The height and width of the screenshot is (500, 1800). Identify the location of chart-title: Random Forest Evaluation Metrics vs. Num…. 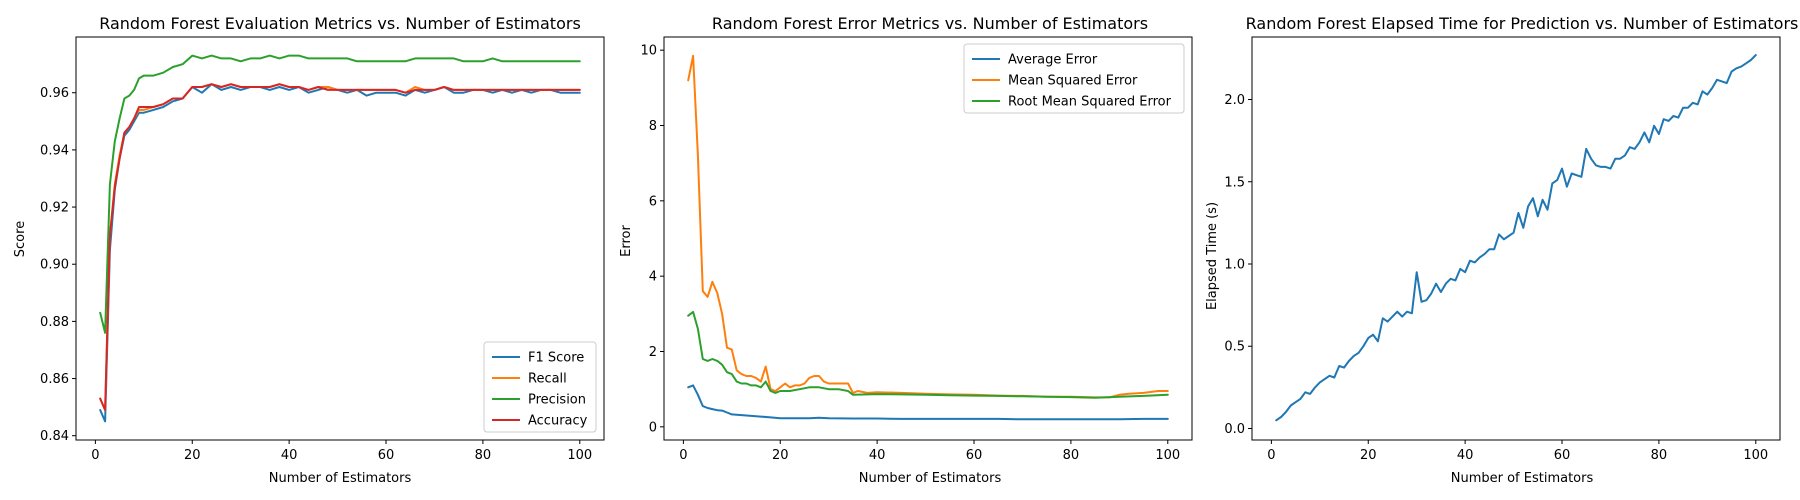
(340, 23).